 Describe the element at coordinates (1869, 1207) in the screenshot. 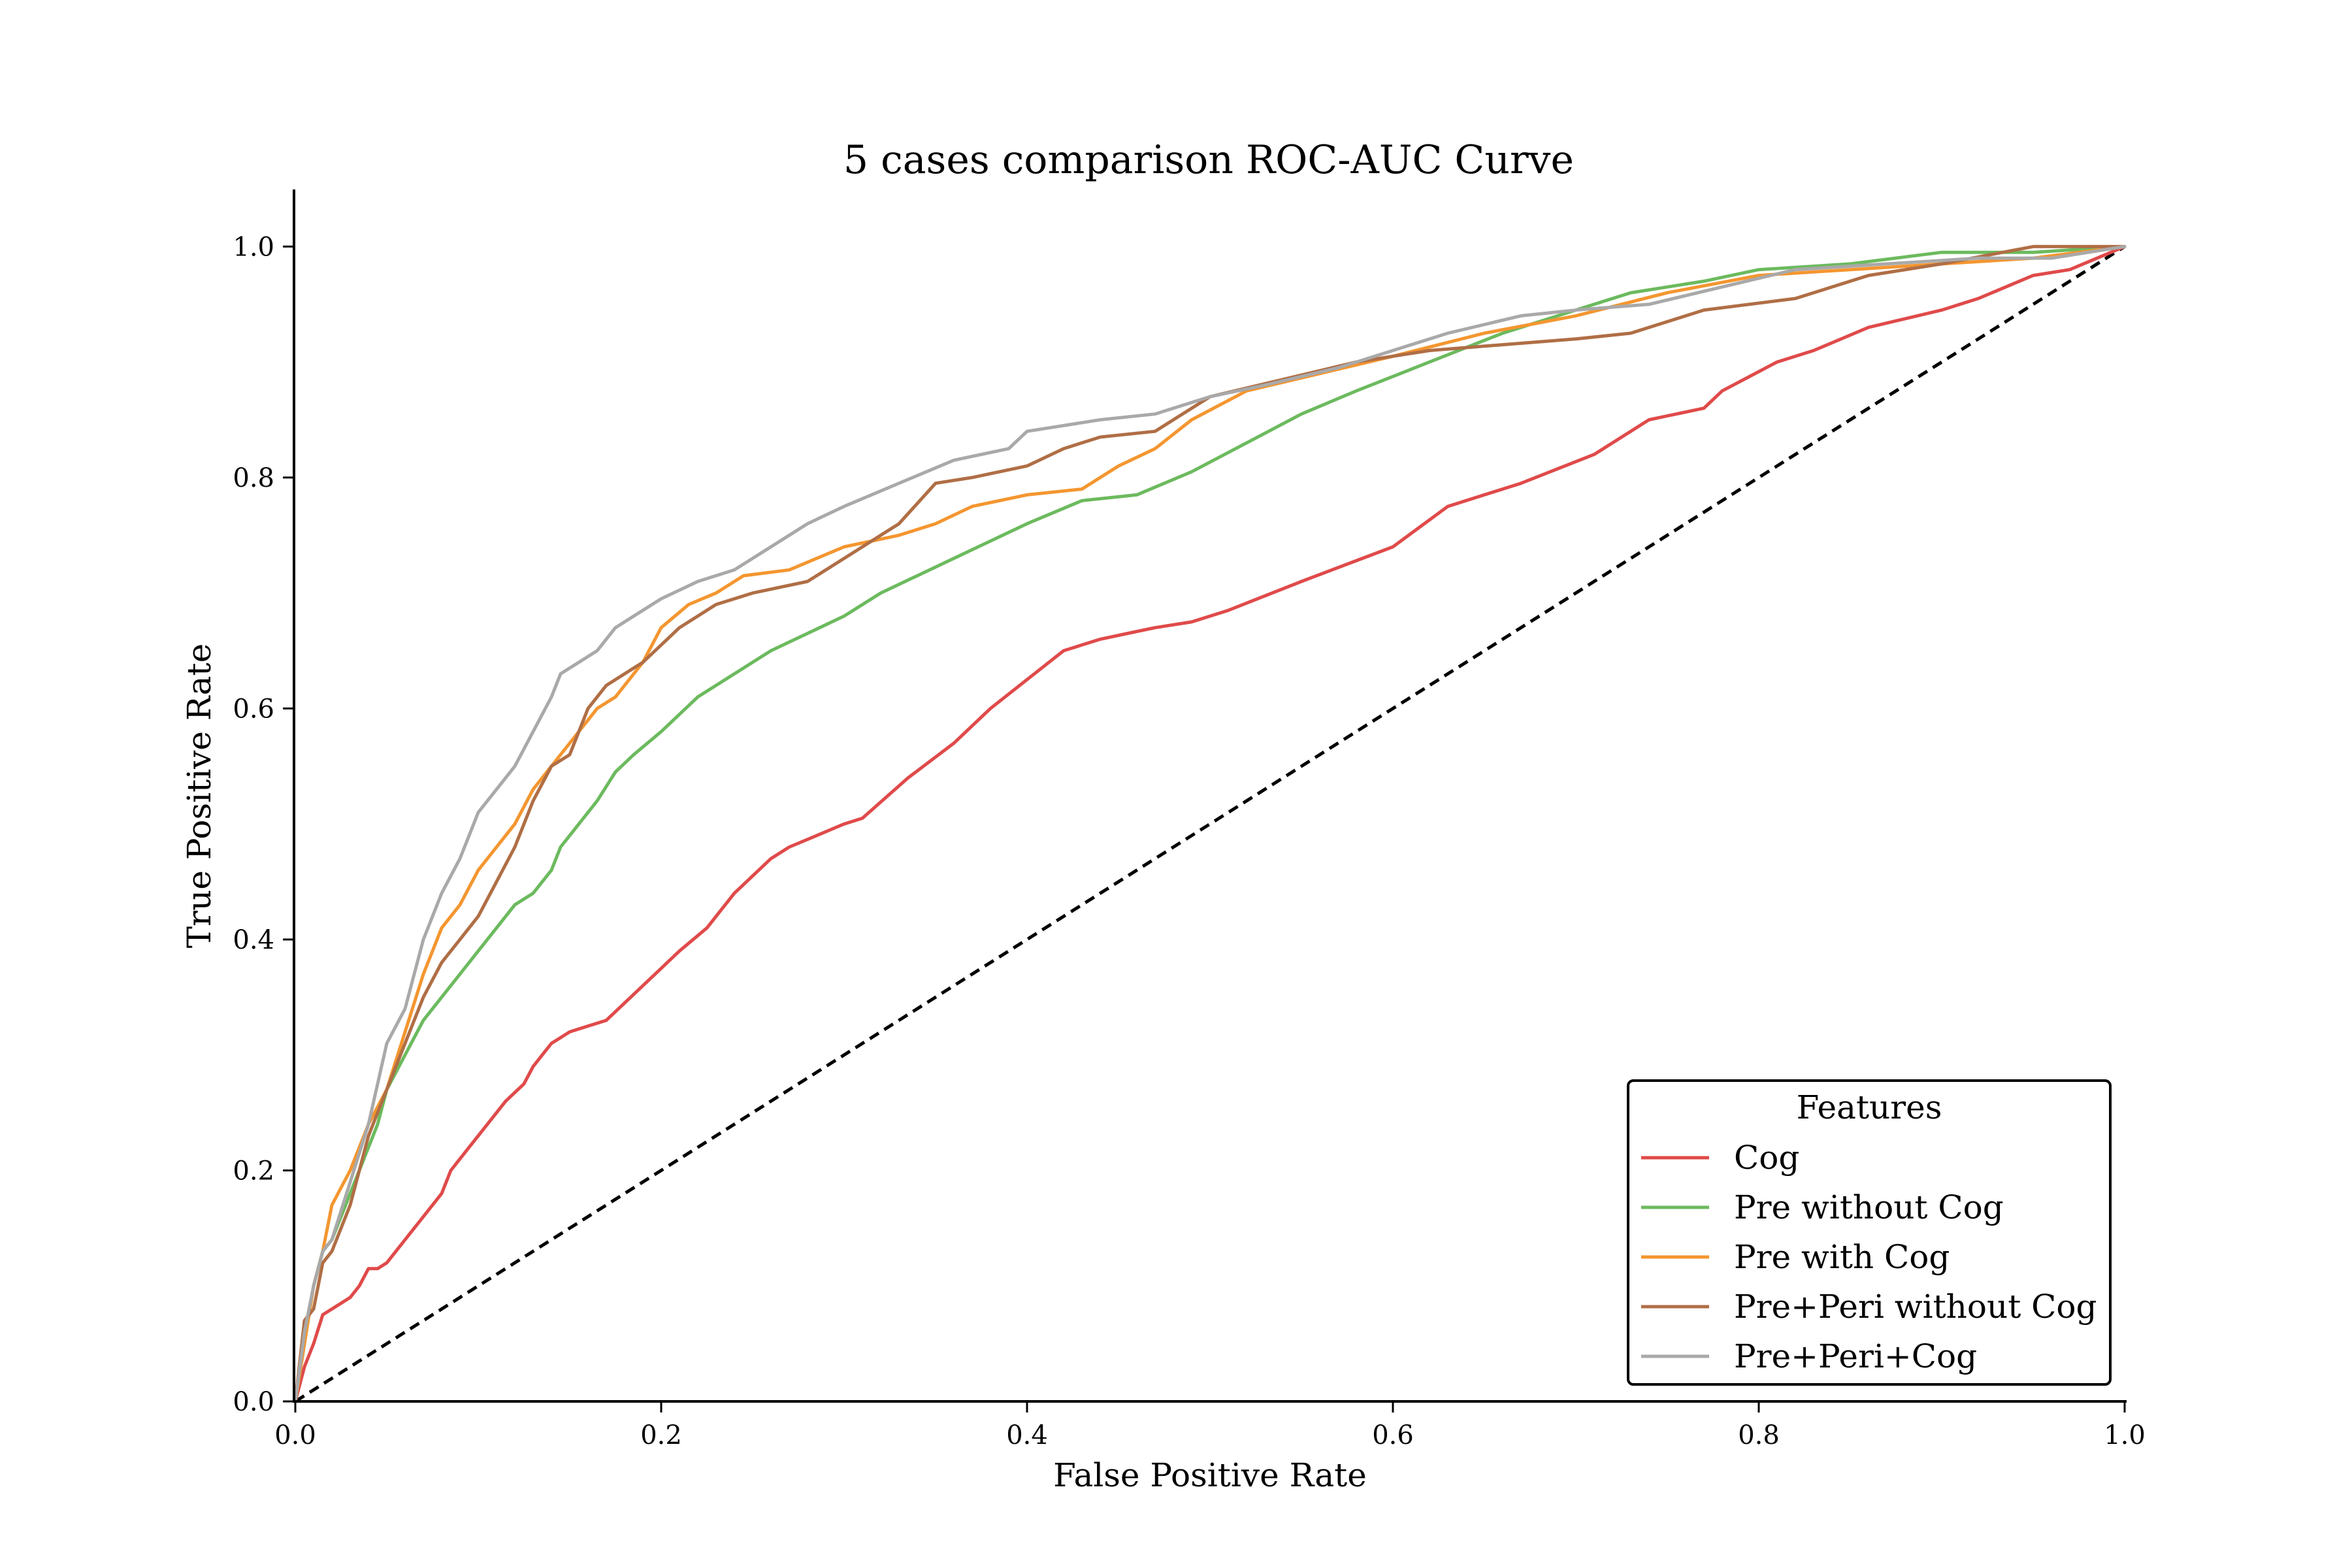

I see `legend-label-pre-without-cog: Pre without Cog` at that location.